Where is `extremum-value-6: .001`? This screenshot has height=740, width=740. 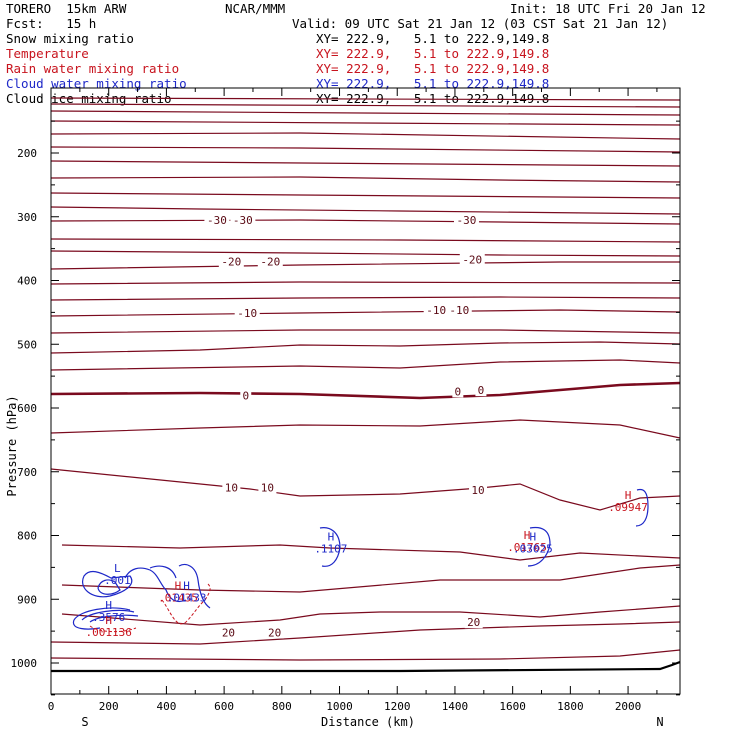 extremum-value-6: .001 is located at coordinates (117, 580).